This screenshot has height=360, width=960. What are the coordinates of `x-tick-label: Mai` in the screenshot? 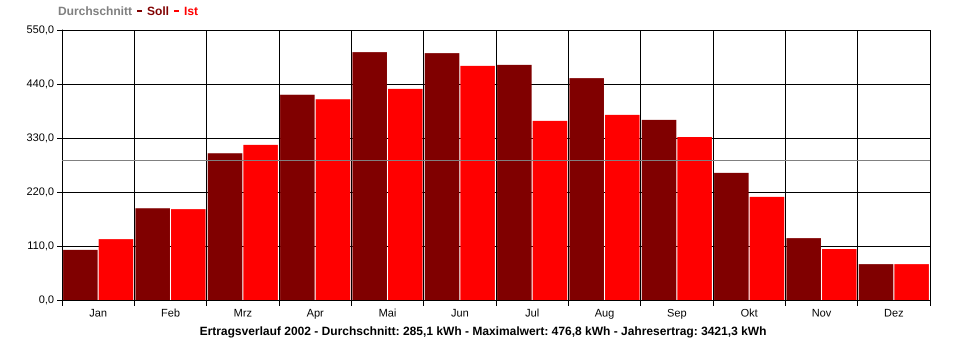 It's located at (387, 314).